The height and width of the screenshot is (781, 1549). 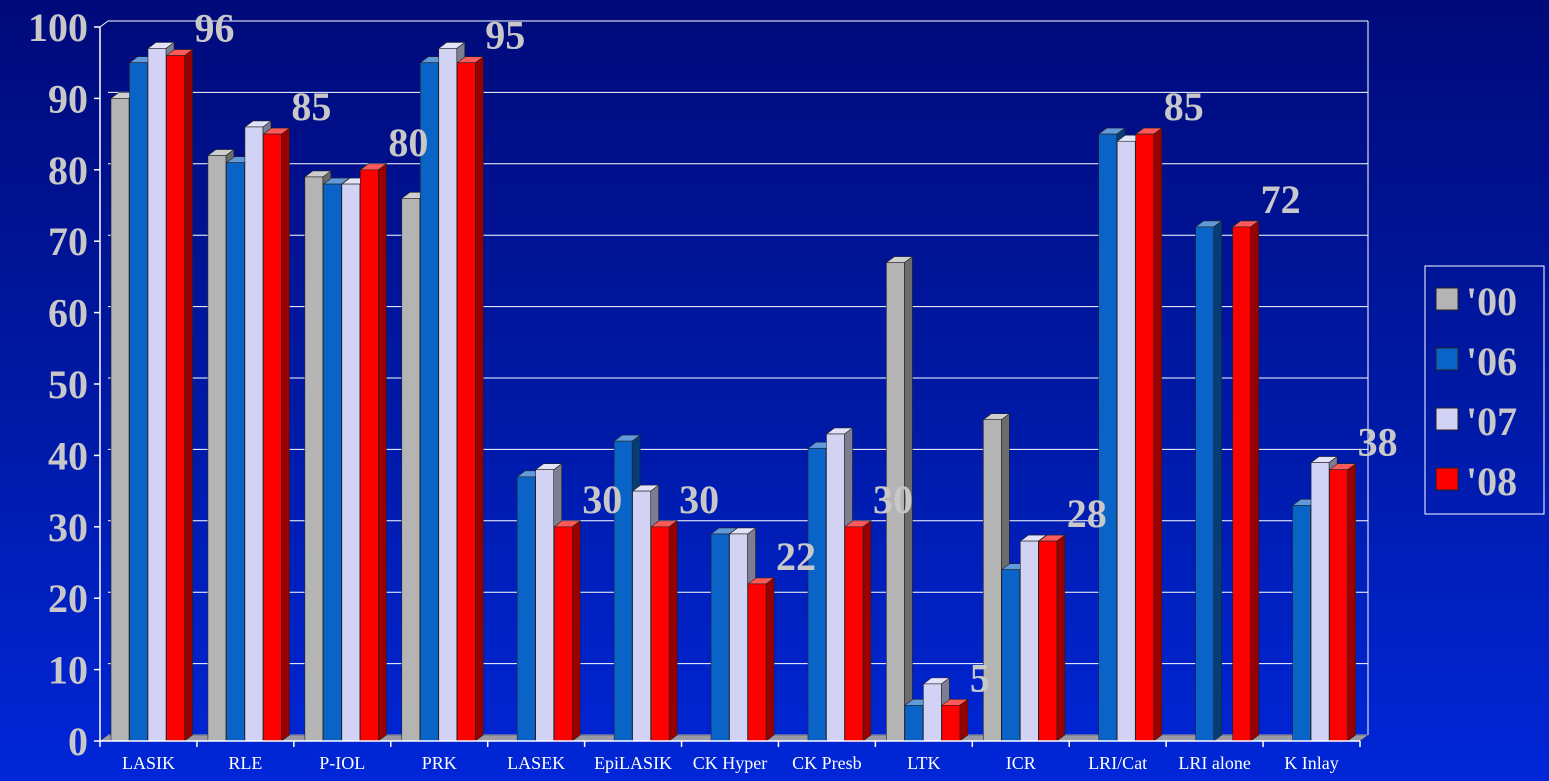 What do you see at coordinates (58, 27) in the screenshot?
I see `y-tick-label: 100` at bounding box center [58, 27].